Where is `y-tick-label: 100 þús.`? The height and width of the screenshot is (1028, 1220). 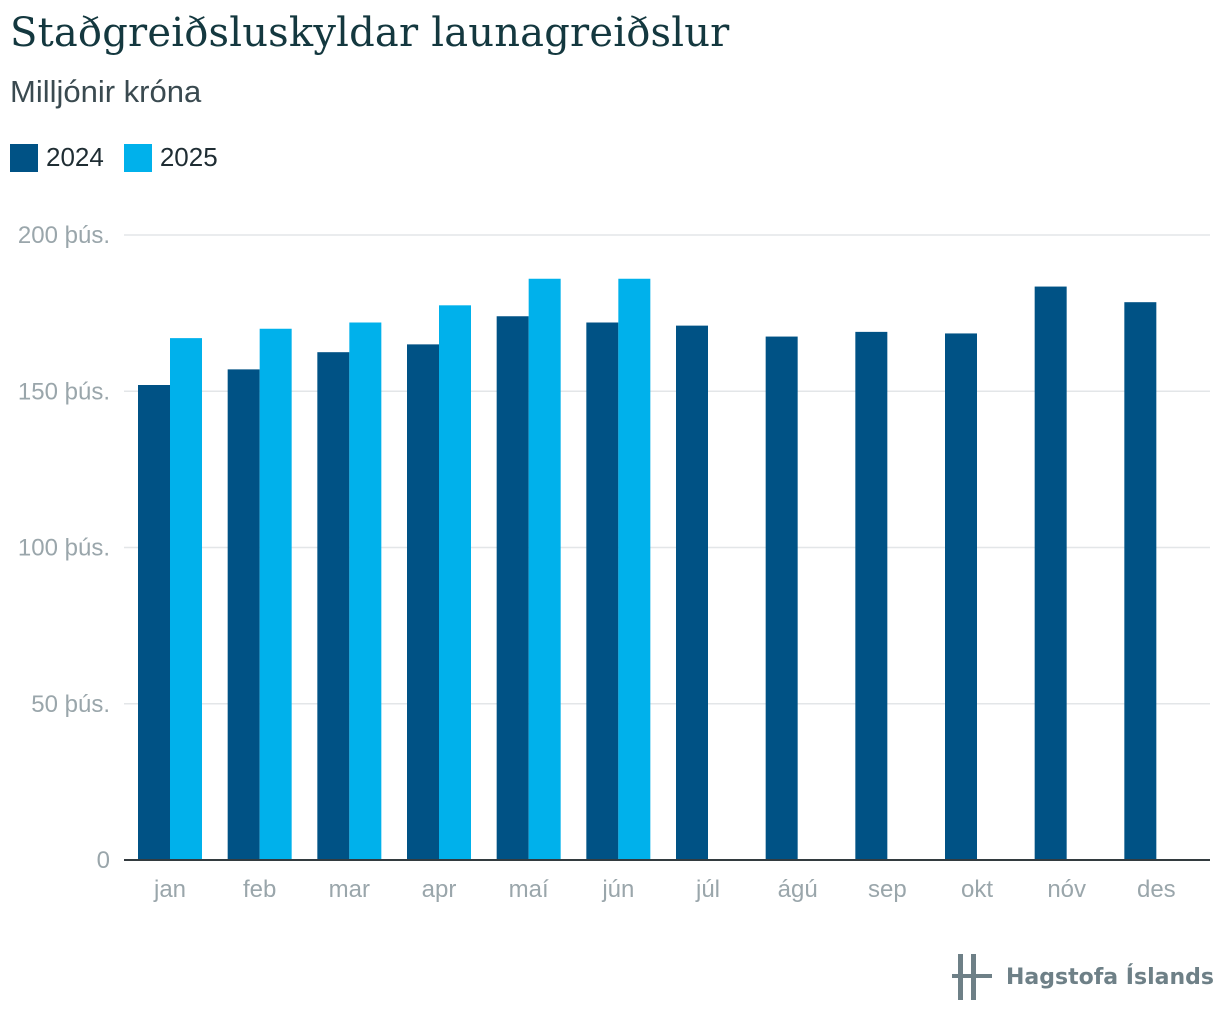 y-tick-label: 100 þús. is located at coordinates (64, 548).